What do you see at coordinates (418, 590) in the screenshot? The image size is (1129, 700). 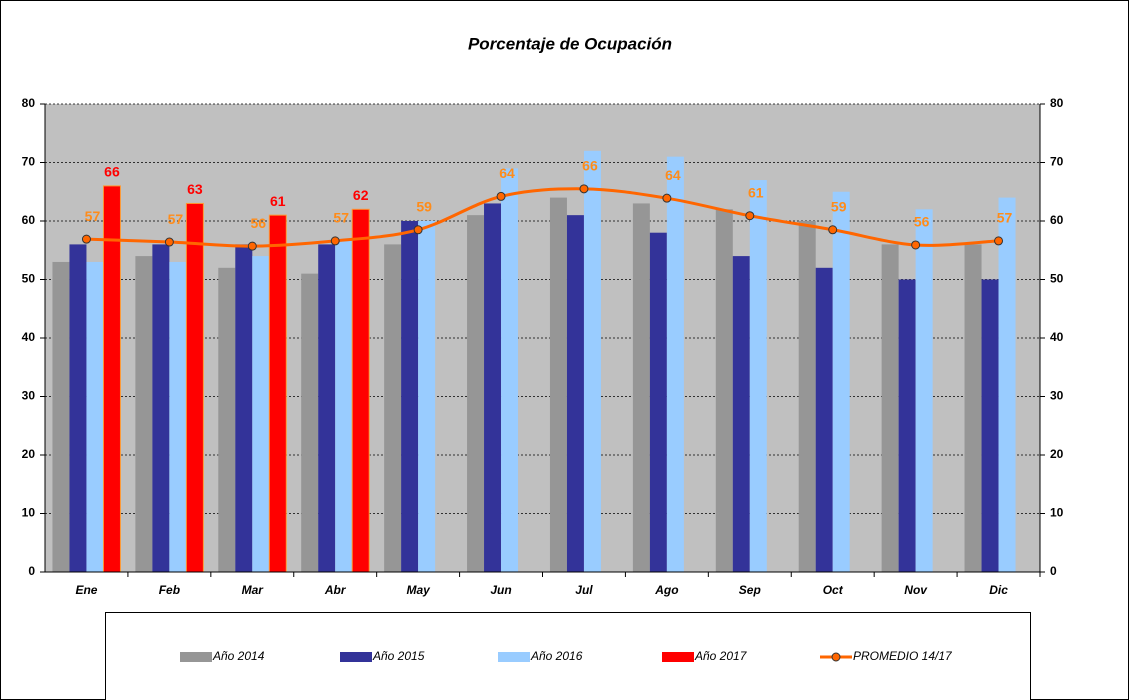 I see `x-tick-label: May` at bounding box center [418, 590].